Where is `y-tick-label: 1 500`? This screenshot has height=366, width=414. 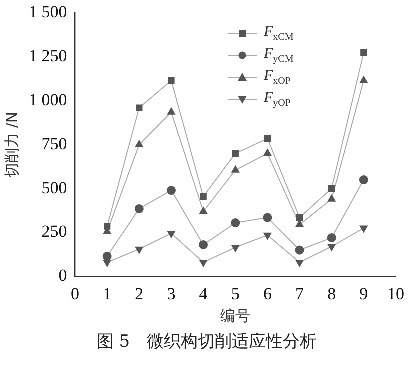
y-tick-label: 1 500 is located at coordinates (48, 12).